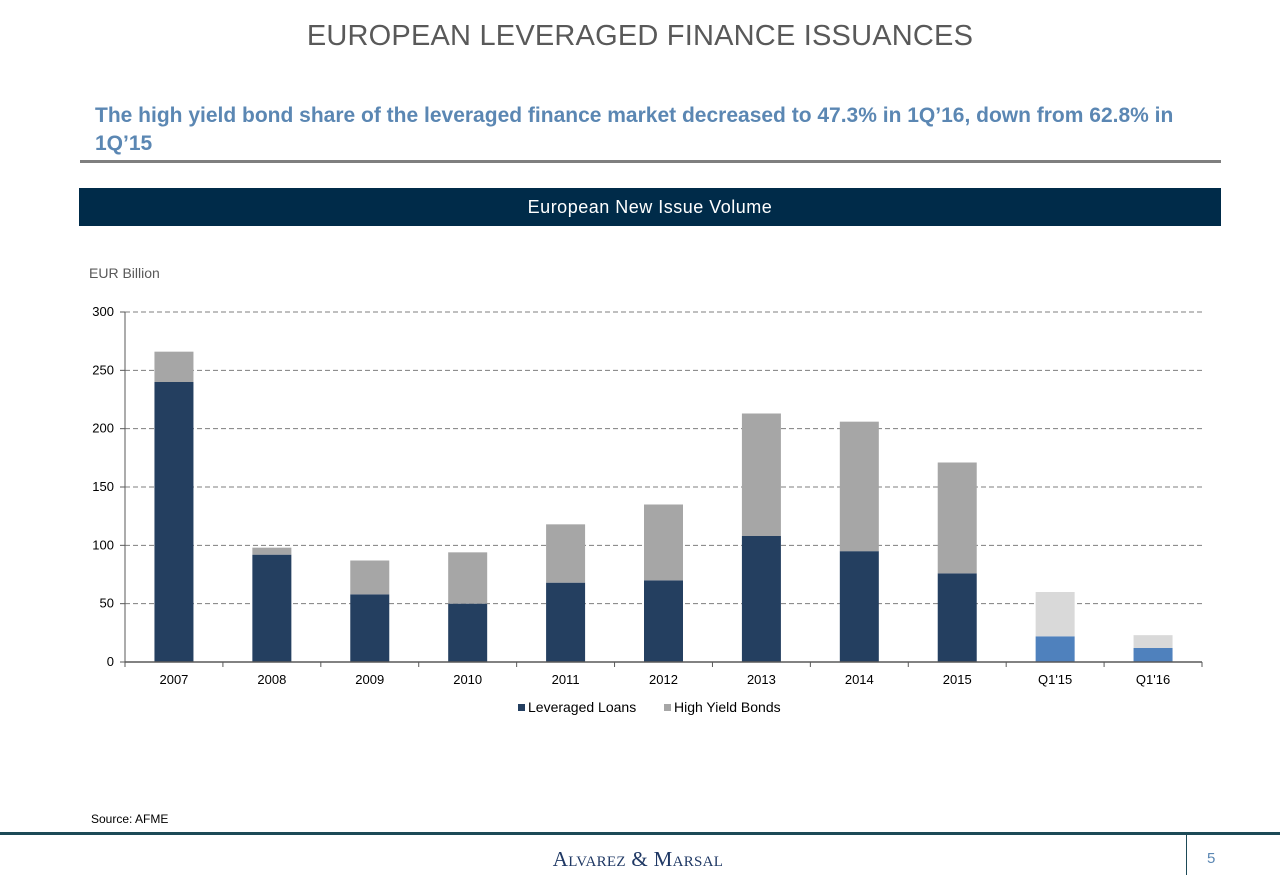 This screenshot has width=1280, height=887. What do you see at coordinates (727, 707) in the screenshot?
I see `legend-label-high-yield-bonds: High Yield Bonds` at bounding box center [727, 707].